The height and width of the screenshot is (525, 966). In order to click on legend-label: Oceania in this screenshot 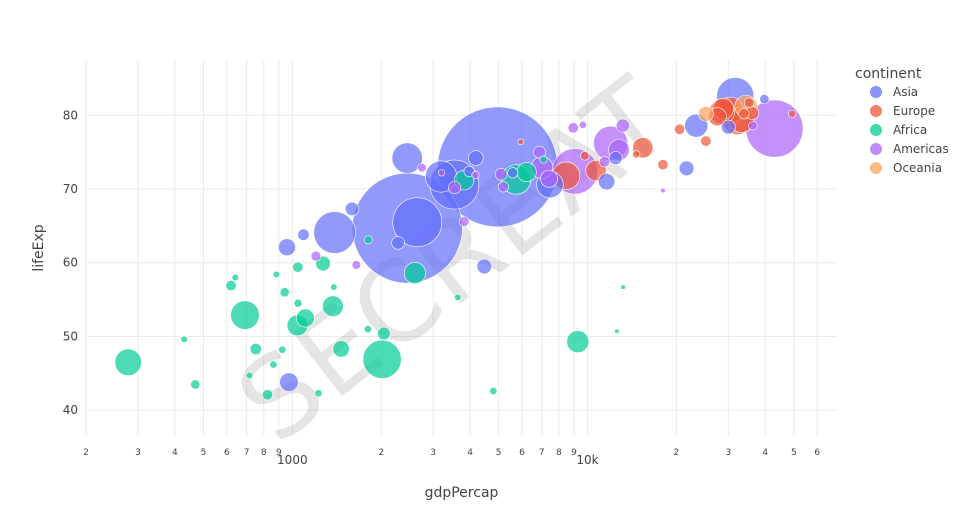, I will do `click(917, 168)`.